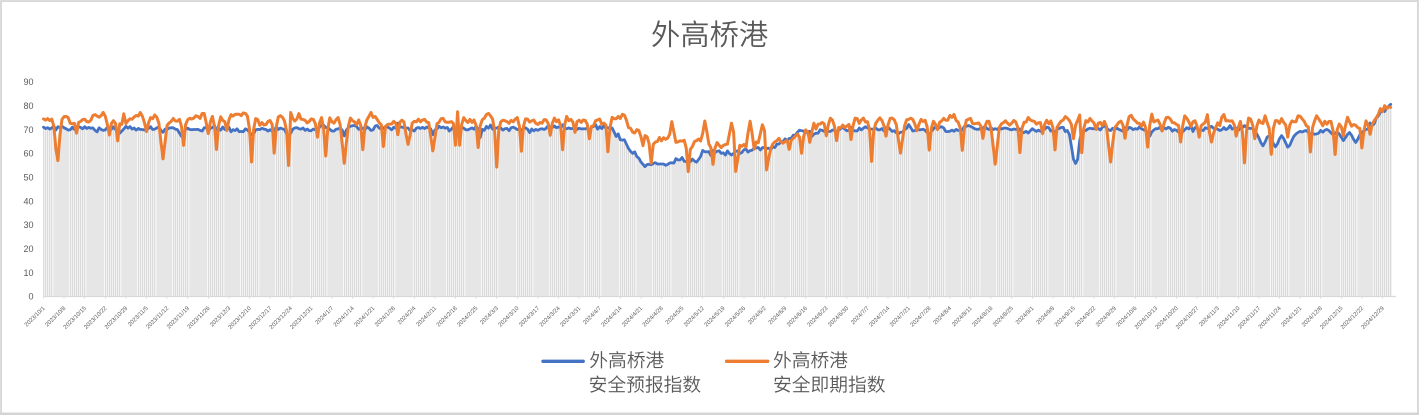  Describe the element at coordinates (28, 82) in the screenshot. I see `svg-text: 90` at that location.